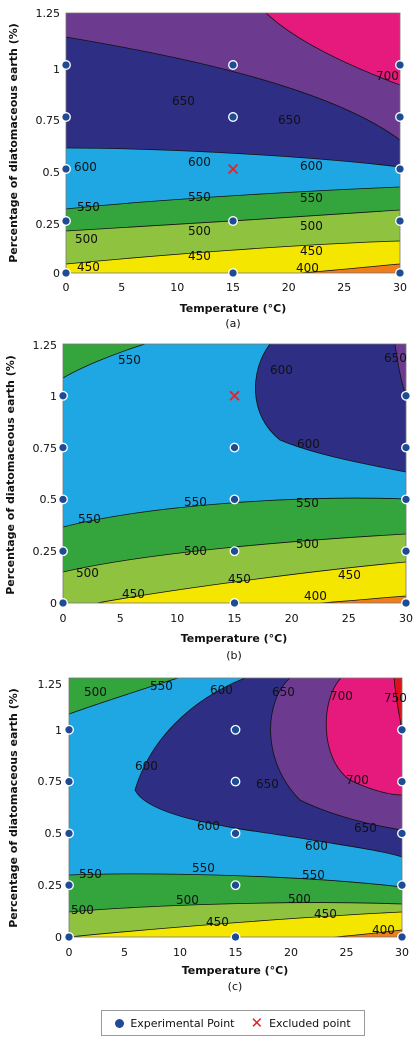  What do you see at coordinates (48, 13) in the screenshot?
I see `ytick-a-1.25: 1.25` at bounding box center [48, 13].